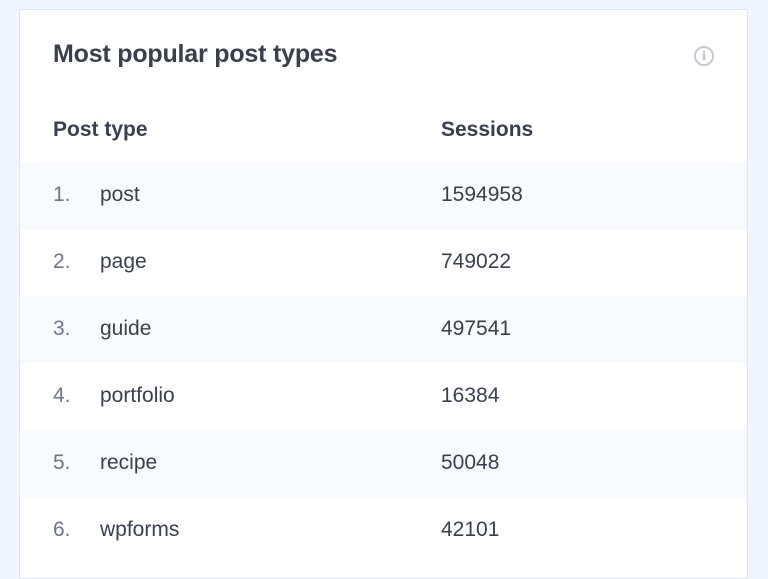 The width and height of the screenshot is (768, 579). What do you see at coordinates (470, 529) in the screenshot?
I see `row-sessions: 42101` at bounding box center [470, 529].